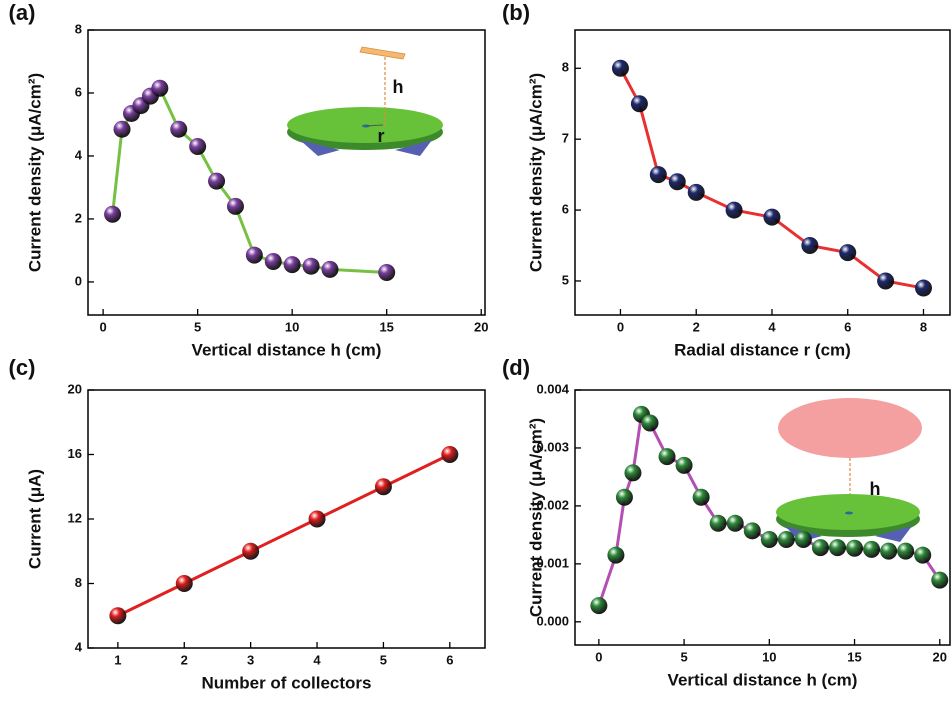 The image size is (951, 722). I want to click on inset-a, so click(365, 101).